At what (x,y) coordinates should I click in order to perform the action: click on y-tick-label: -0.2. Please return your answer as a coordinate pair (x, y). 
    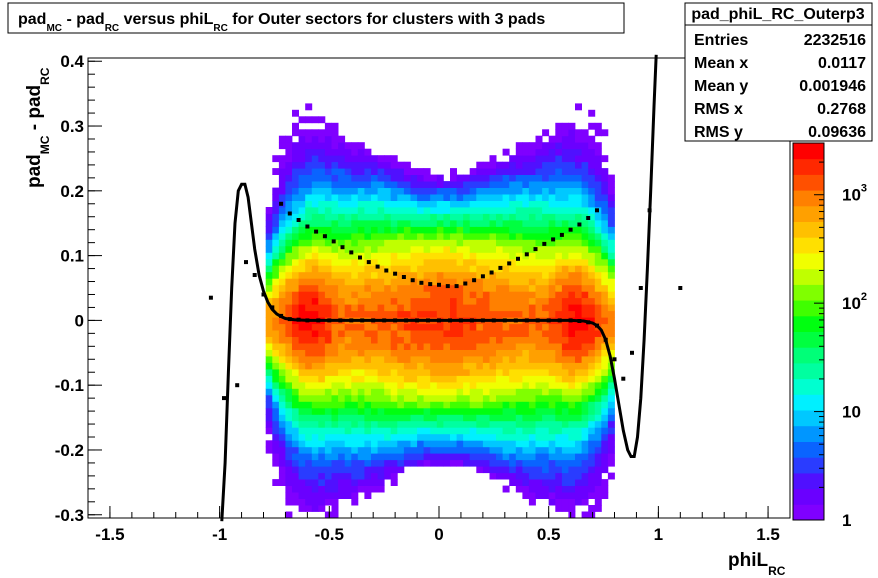
    Looking at the image, I should click on (69, 450).